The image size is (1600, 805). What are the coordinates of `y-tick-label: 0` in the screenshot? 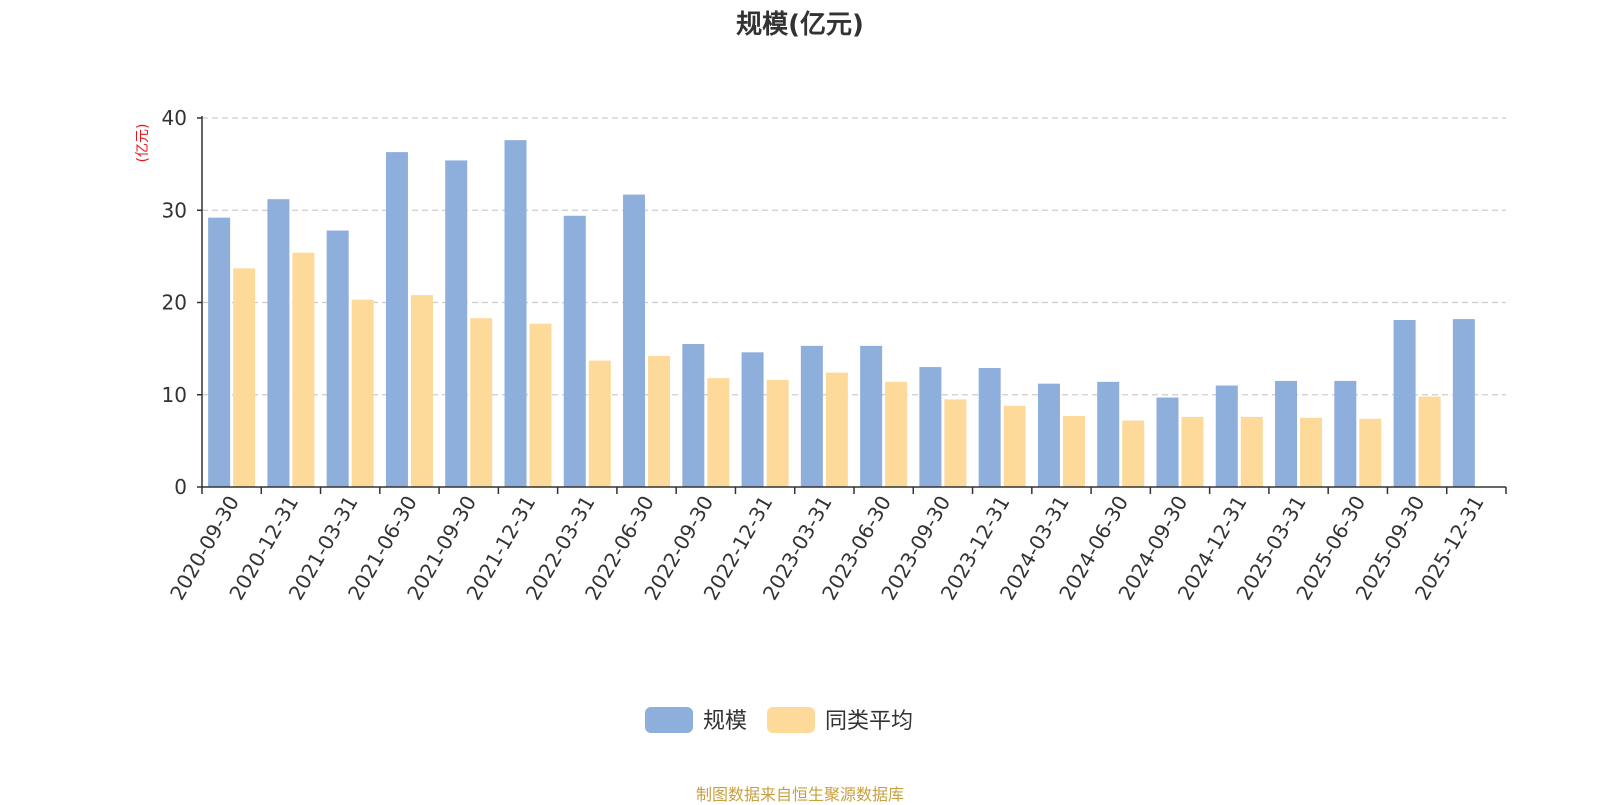 It's located at (180, 487).